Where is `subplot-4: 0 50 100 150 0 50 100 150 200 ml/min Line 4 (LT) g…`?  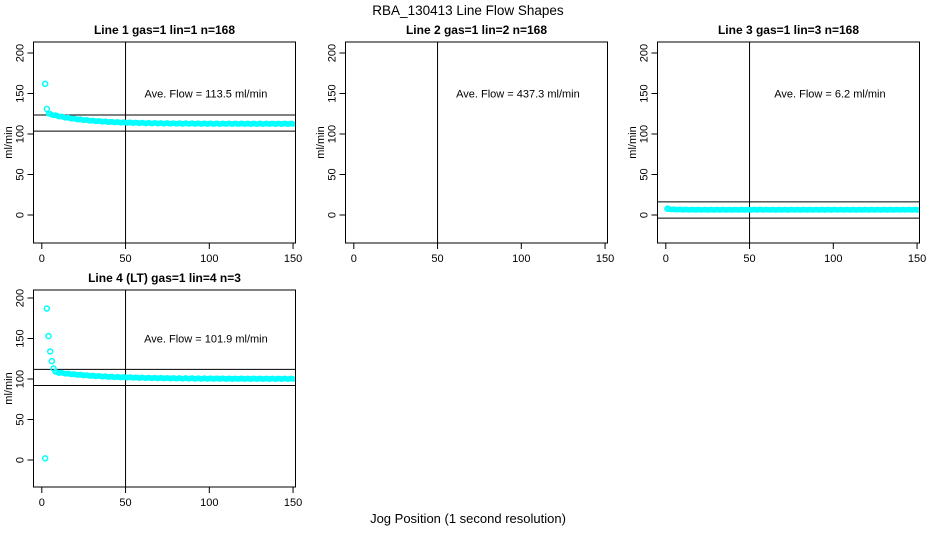 subplot-4: 0 50 100 150 0 50 100 150 200 ml/min Line 4 (LT) g… is located at coordinates (152, 390).